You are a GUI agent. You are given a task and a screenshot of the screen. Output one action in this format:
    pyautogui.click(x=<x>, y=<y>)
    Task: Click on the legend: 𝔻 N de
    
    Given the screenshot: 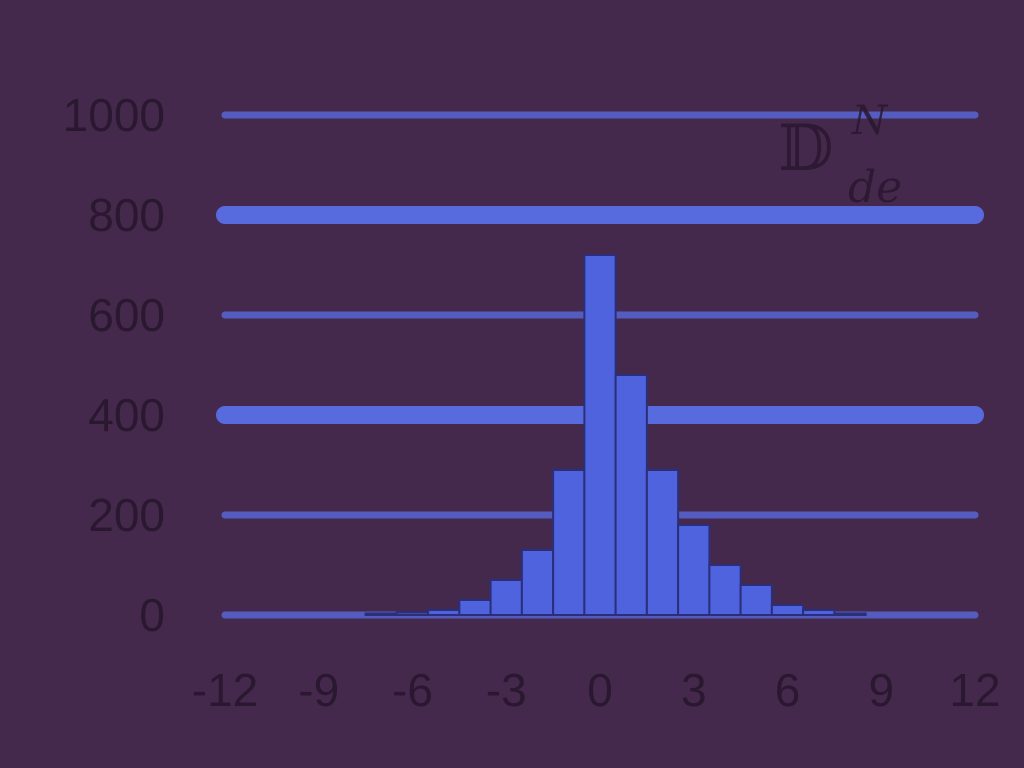 What is the action you would take?
    pyautogui.click(x=840, y=155)
    